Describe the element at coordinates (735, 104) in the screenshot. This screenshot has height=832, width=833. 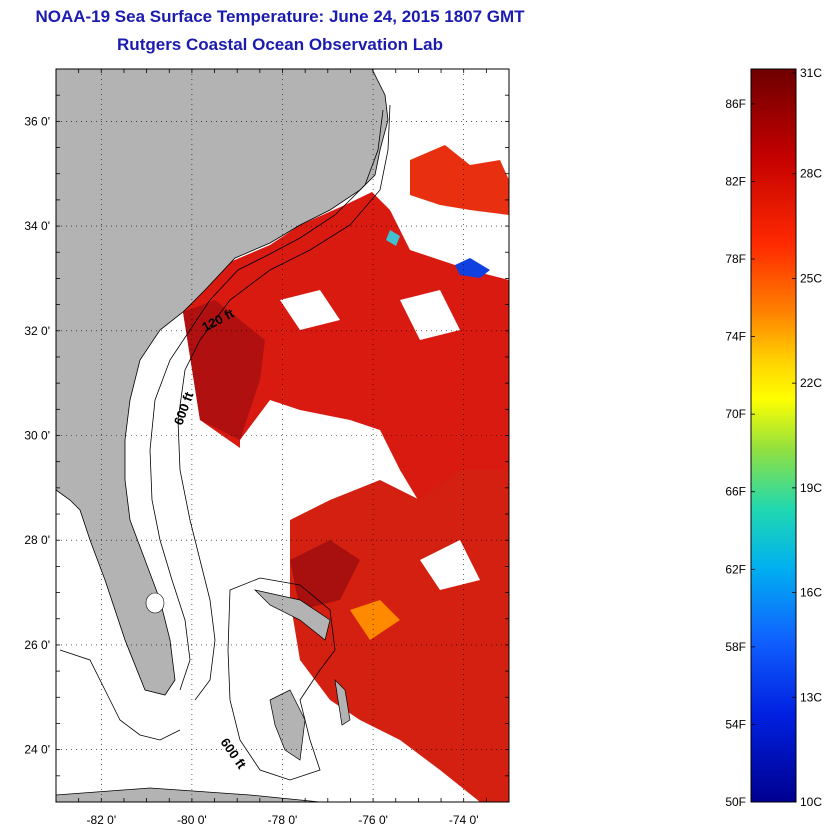
I see `colorbar-f-label: 86F` at that location.